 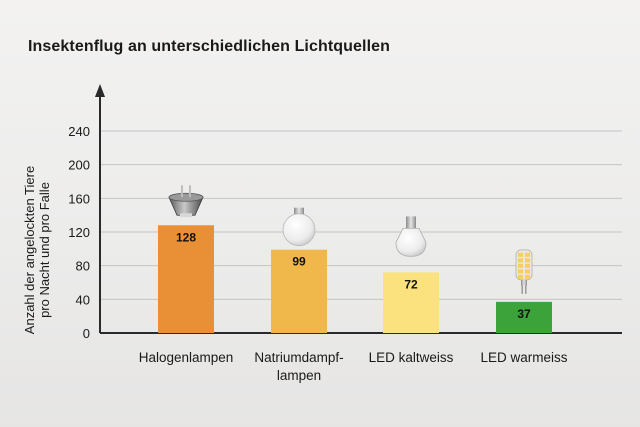 I want to click on bar-value-label: 128, so click(x=186, y=237).